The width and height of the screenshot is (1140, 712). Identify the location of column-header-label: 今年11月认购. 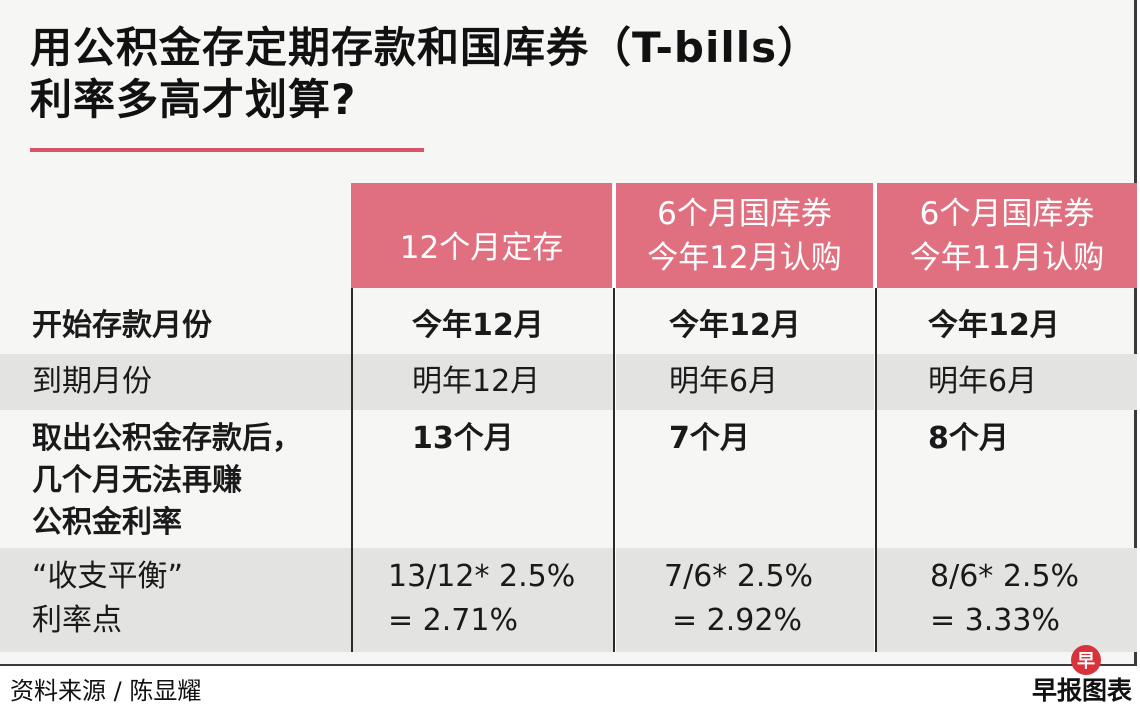
(1007, 257).